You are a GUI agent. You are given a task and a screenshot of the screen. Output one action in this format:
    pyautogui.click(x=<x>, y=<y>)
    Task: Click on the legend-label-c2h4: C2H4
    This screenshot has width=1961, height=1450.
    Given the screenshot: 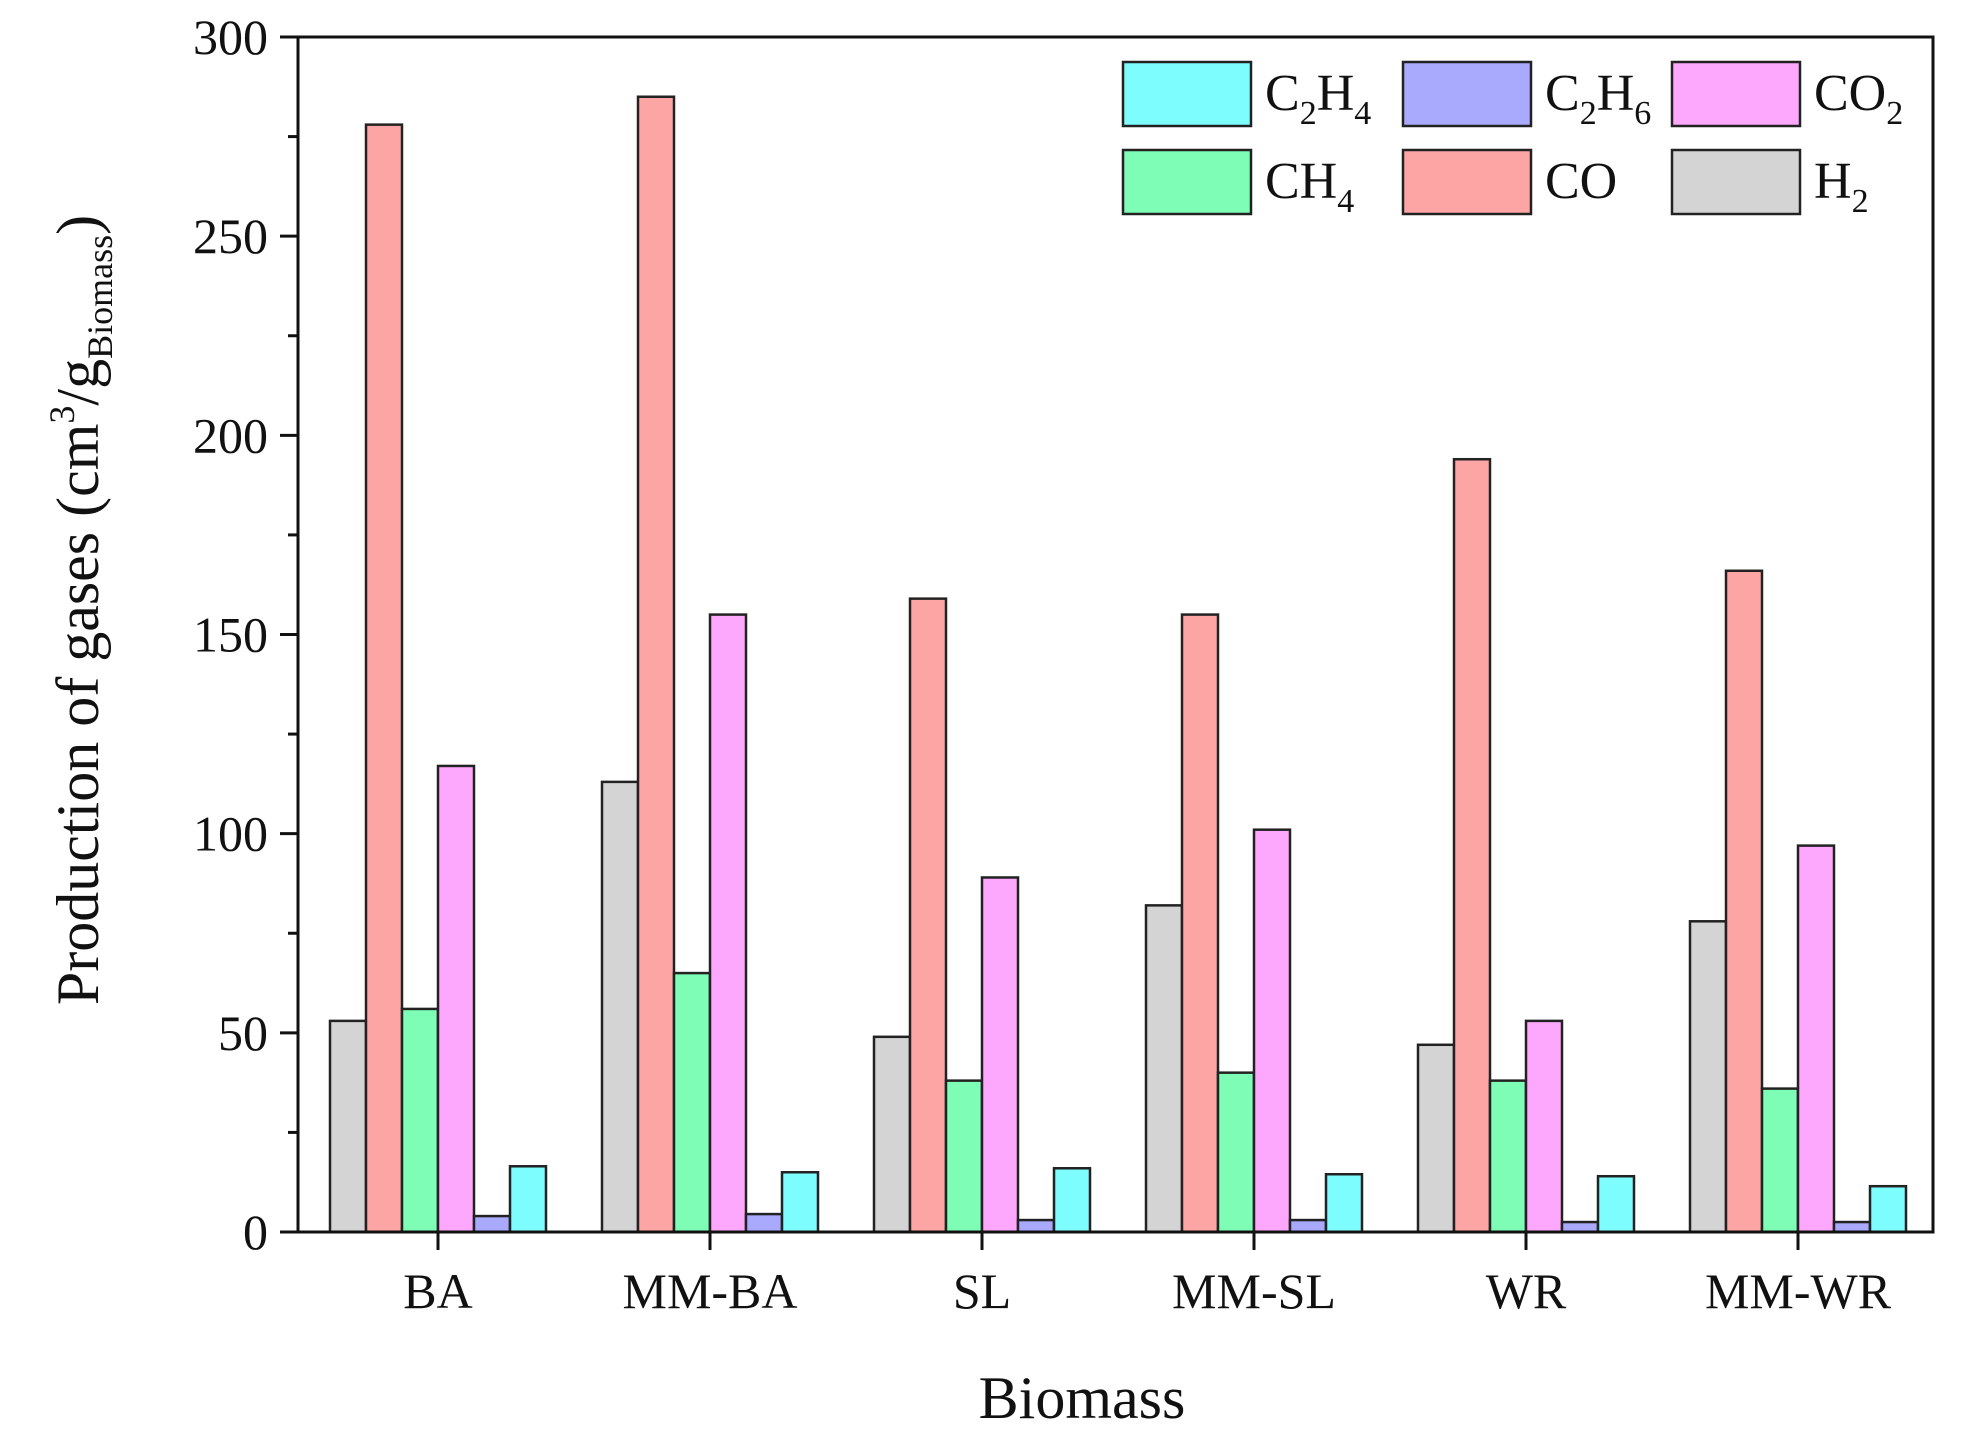 What is the action you would take?
    pyautogui.click(x=1318, y=98)
    